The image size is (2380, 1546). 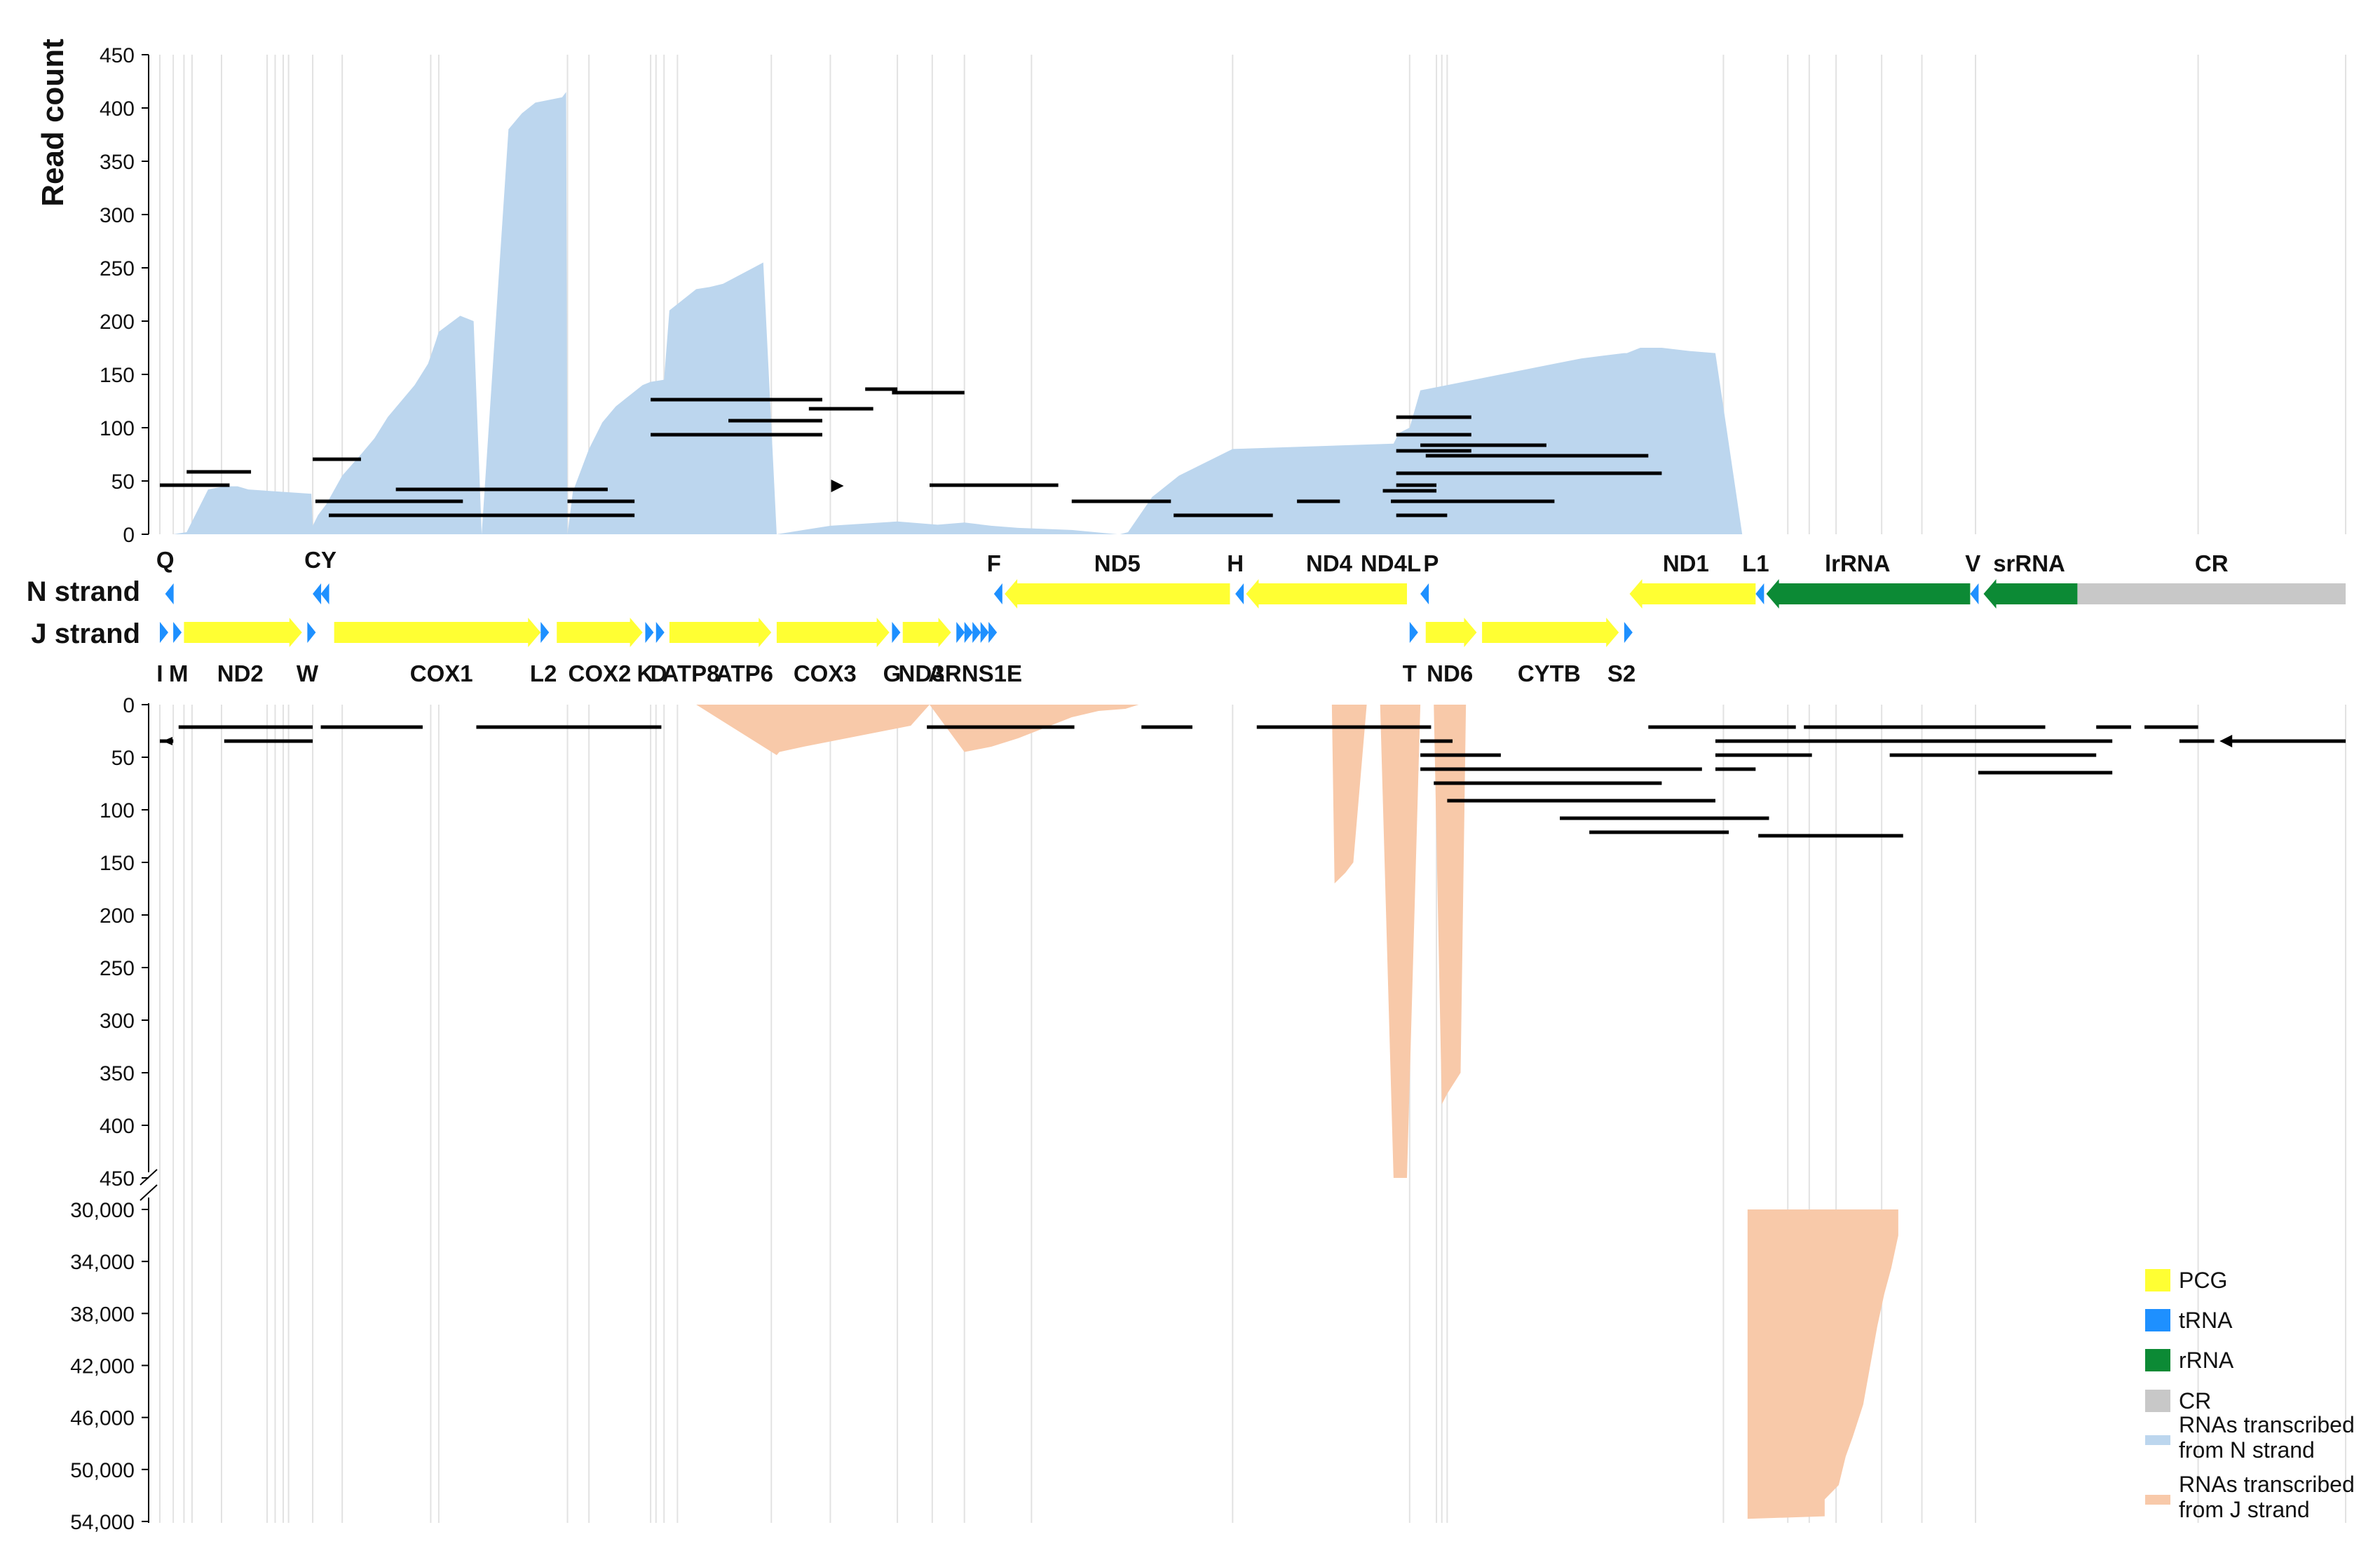 What do you see at coordinates (968, 632) in the screenshot?
I see `trna-r-arrow` at bounding box center [968, 632].